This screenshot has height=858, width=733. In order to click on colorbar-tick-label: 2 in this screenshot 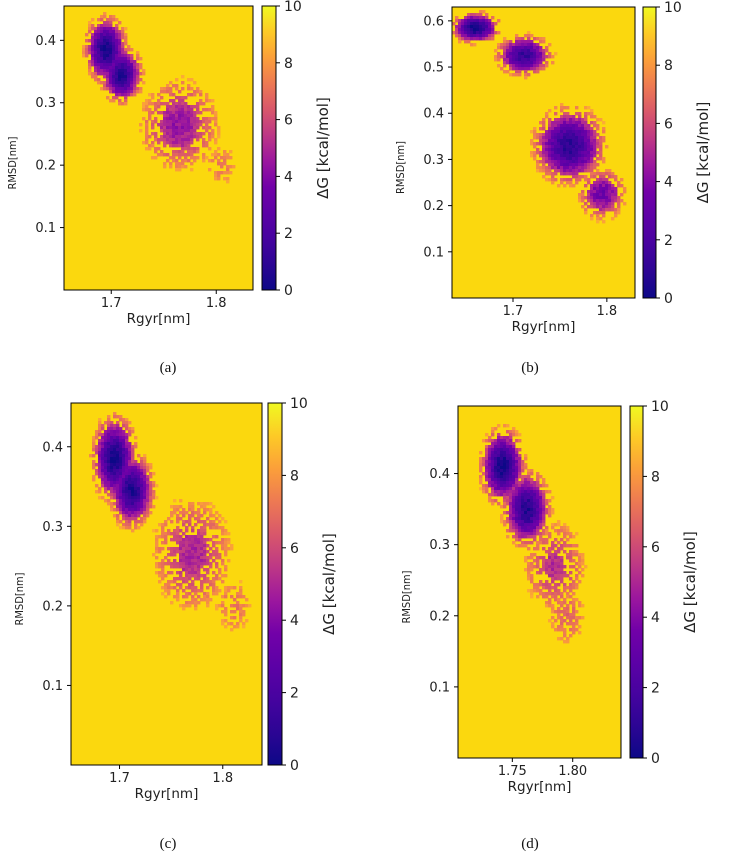, I will do `click(668, 241)`.